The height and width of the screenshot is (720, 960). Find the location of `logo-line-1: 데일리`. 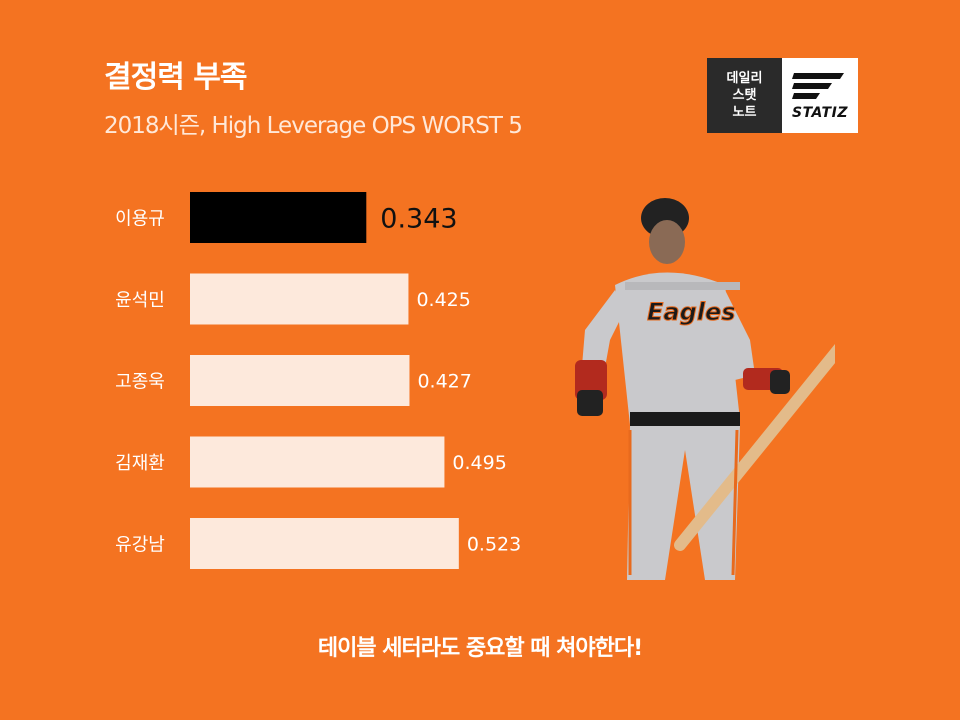

logo-line-1: 데일리 is located at coordinates (744, 78).